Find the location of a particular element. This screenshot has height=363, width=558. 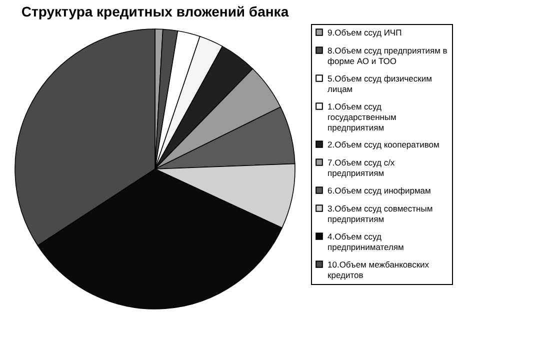

legend-label: 2.Объем ссуд кооперативом is located at coordinates (384, 144).